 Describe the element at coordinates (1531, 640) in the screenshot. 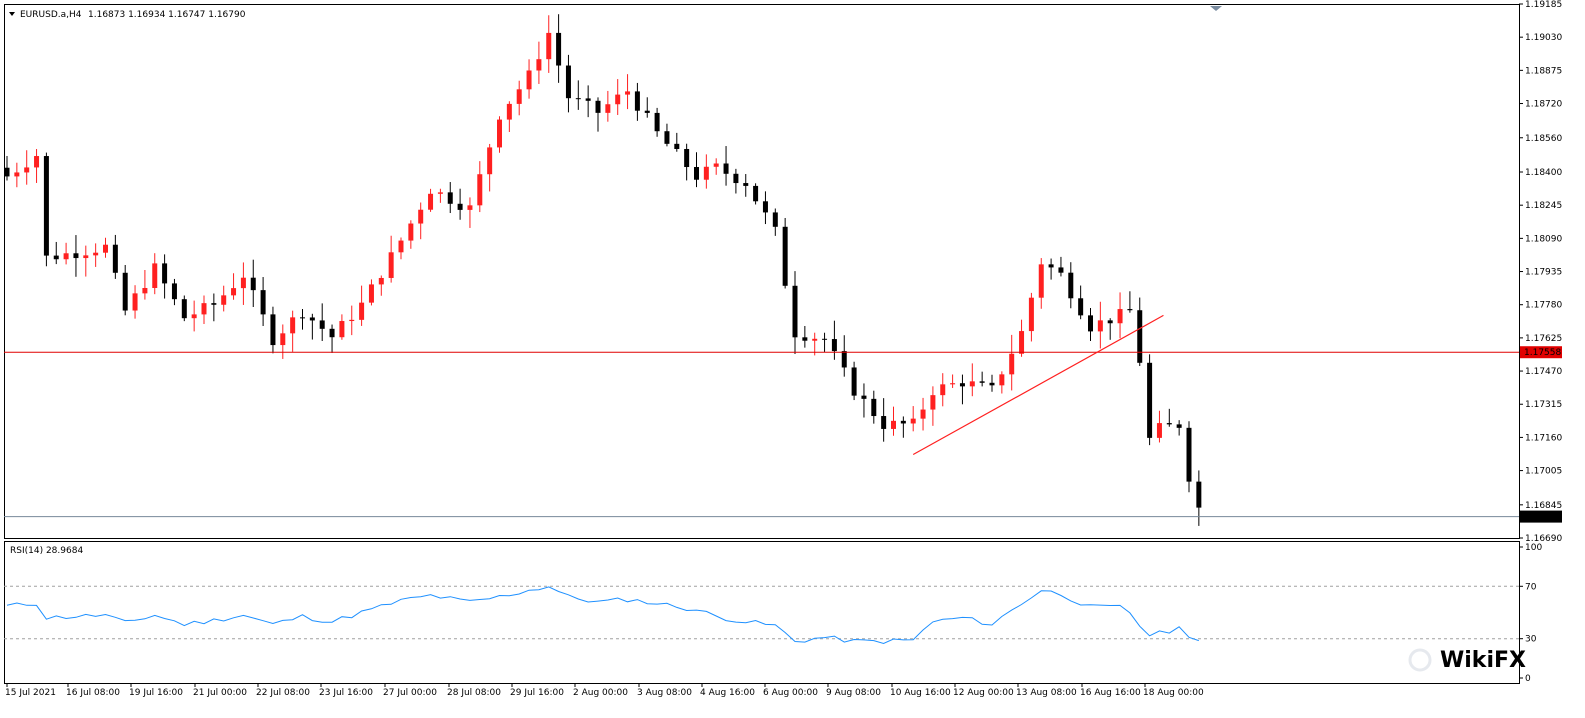

I see `rsi-axis-tick-label: 30` at that location.